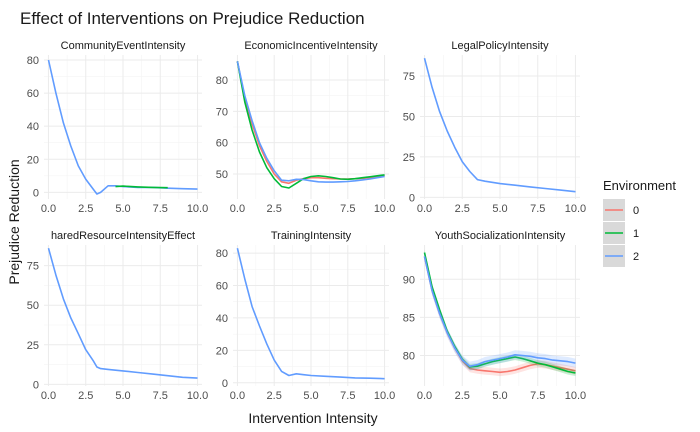 This screenshot has height=432, width=700. What do you see at coordinates (409, 318) in the screenshot?
I see `y-tick-label: 85` at bounding box center [409, 318].